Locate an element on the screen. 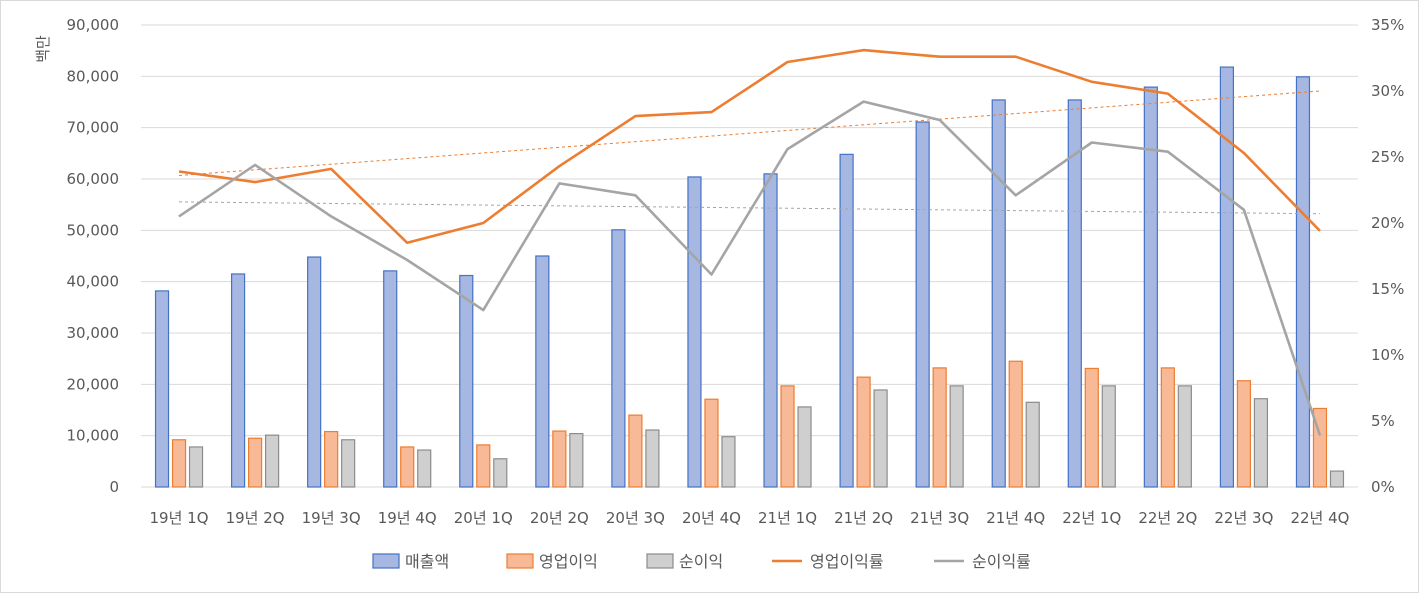  y2-tick-label: 10% is located at coordinates (1387, 355).